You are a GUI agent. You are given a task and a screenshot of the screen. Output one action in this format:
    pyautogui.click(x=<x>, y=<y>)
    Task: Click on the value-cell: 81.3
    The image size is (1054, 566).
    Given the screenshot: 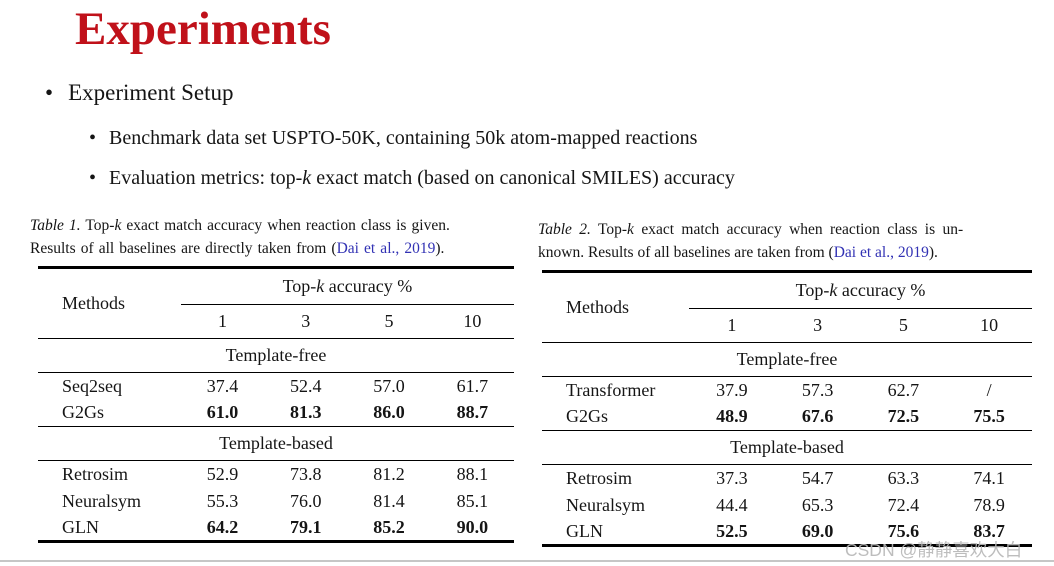 What is the action you would take?
    pyautogui.click(x=305, y=412)
    